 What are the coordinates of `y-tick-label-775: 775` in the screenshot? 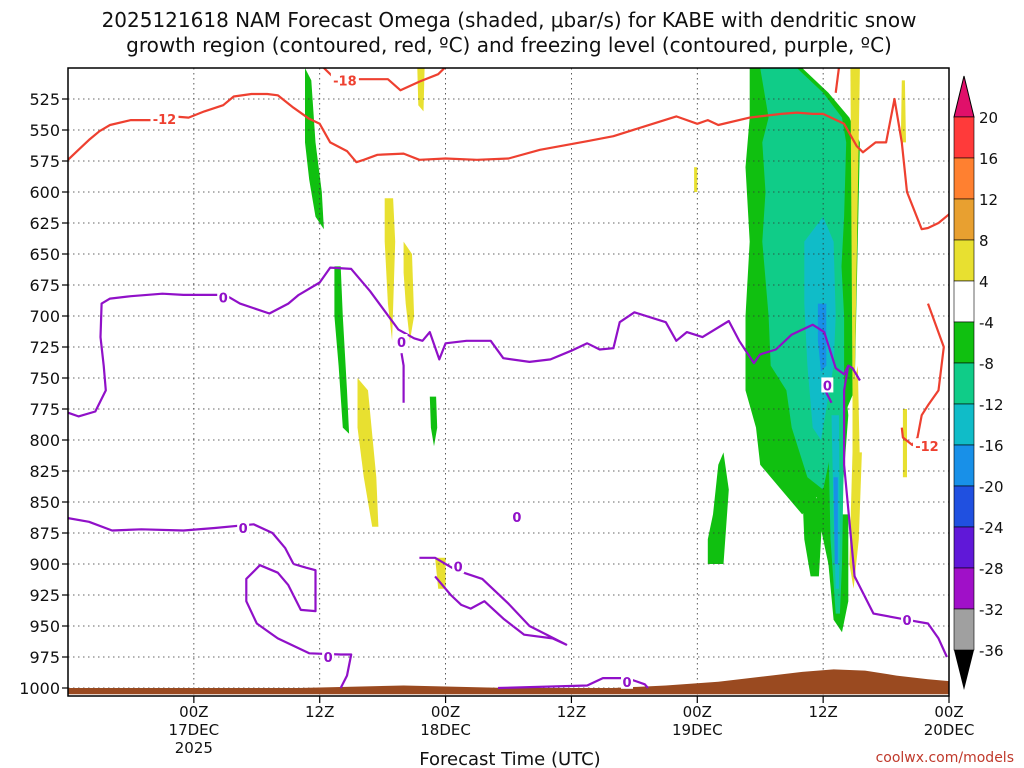 It's located at (44, 409).